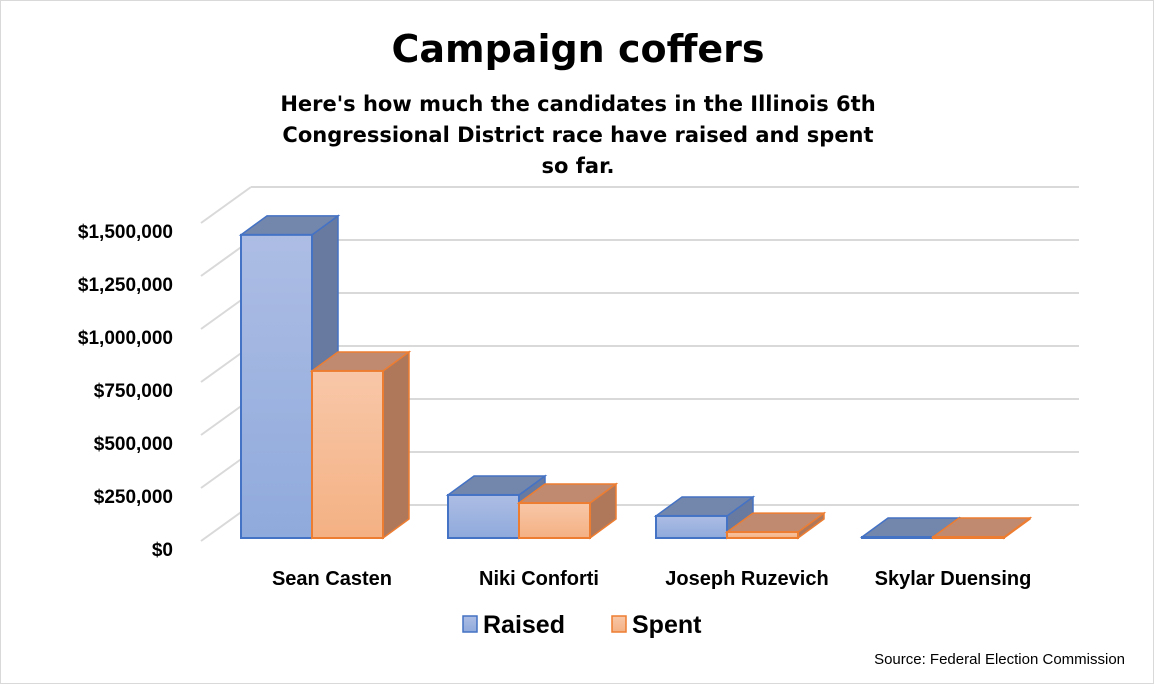 This screenshot has width=1154, height=685. I want to click on legend-swatch-raised, so click(470, 624).